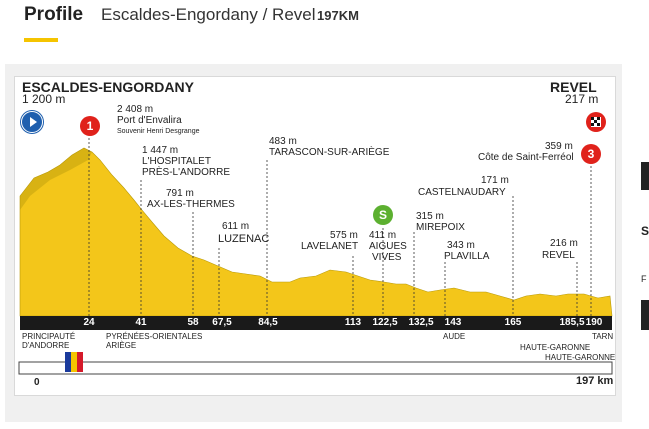 The image size is (649, 429). I want to click on border-label: D'ANDORRE, so click(46, 345).